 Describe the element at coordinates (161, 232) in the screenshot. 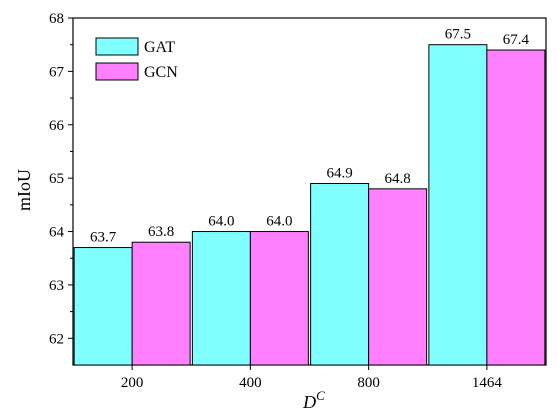

I see `data-label-gcn-200: 63.8` at that location.